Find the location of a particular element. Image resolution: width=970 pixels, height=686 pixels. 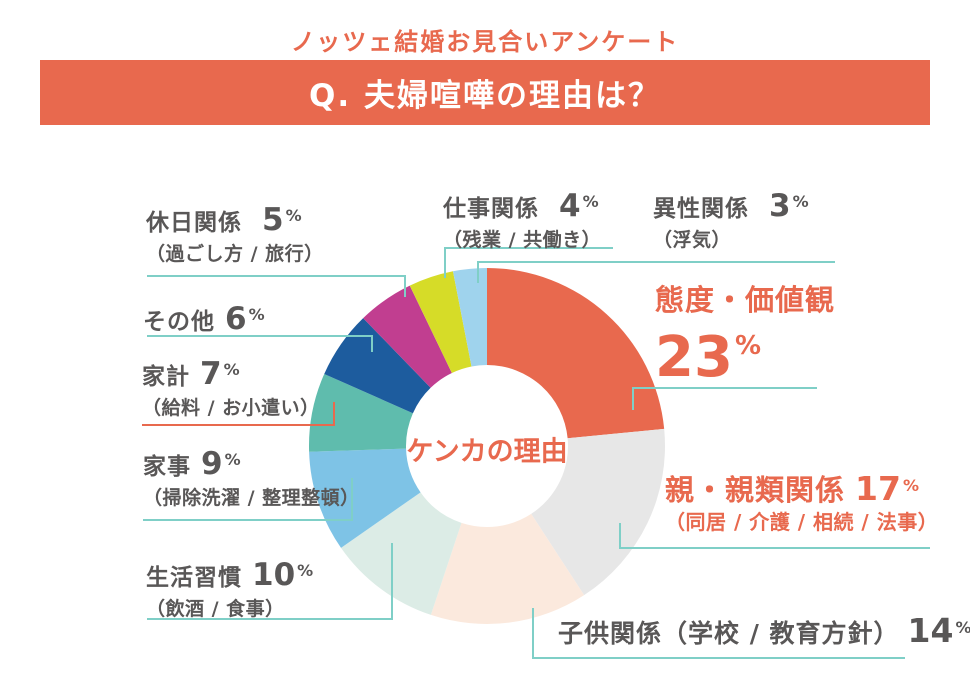

label-holiday-value: 5 is located at coordinates (273, 220).